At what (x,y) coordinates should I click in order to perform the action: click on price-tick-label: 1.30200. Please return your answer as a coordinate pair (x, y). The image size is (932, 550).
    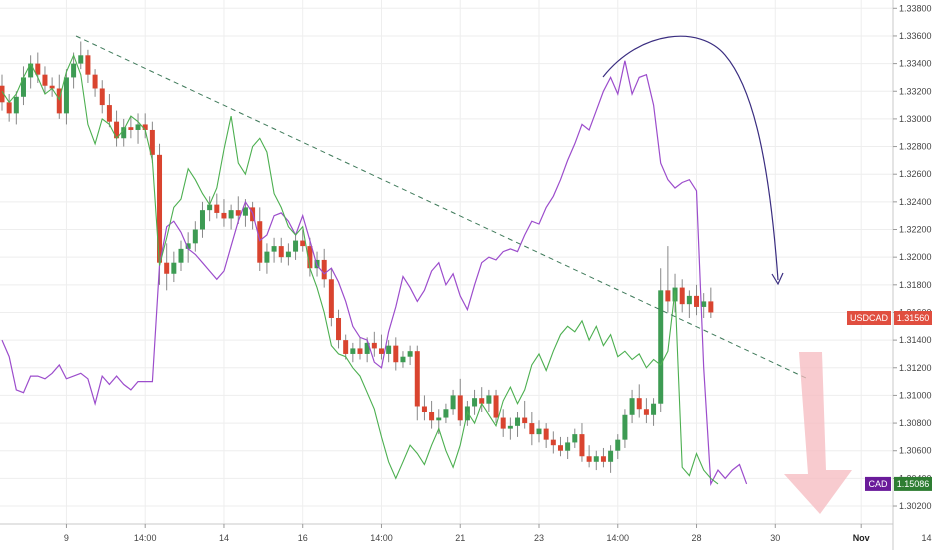
    Looking at the image, I should click on (915, 506).